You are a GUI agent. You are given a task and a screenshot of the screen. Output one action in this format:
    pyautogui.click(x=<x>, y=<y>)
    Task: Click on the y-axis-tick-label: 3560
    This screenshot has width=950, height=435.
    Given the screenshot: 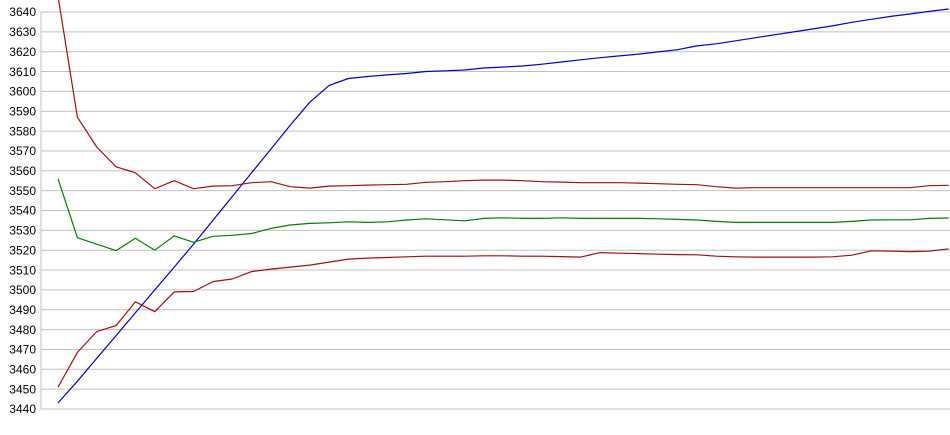 What is the action you would take?
    pyautogui.click(x=22, y=171)
    